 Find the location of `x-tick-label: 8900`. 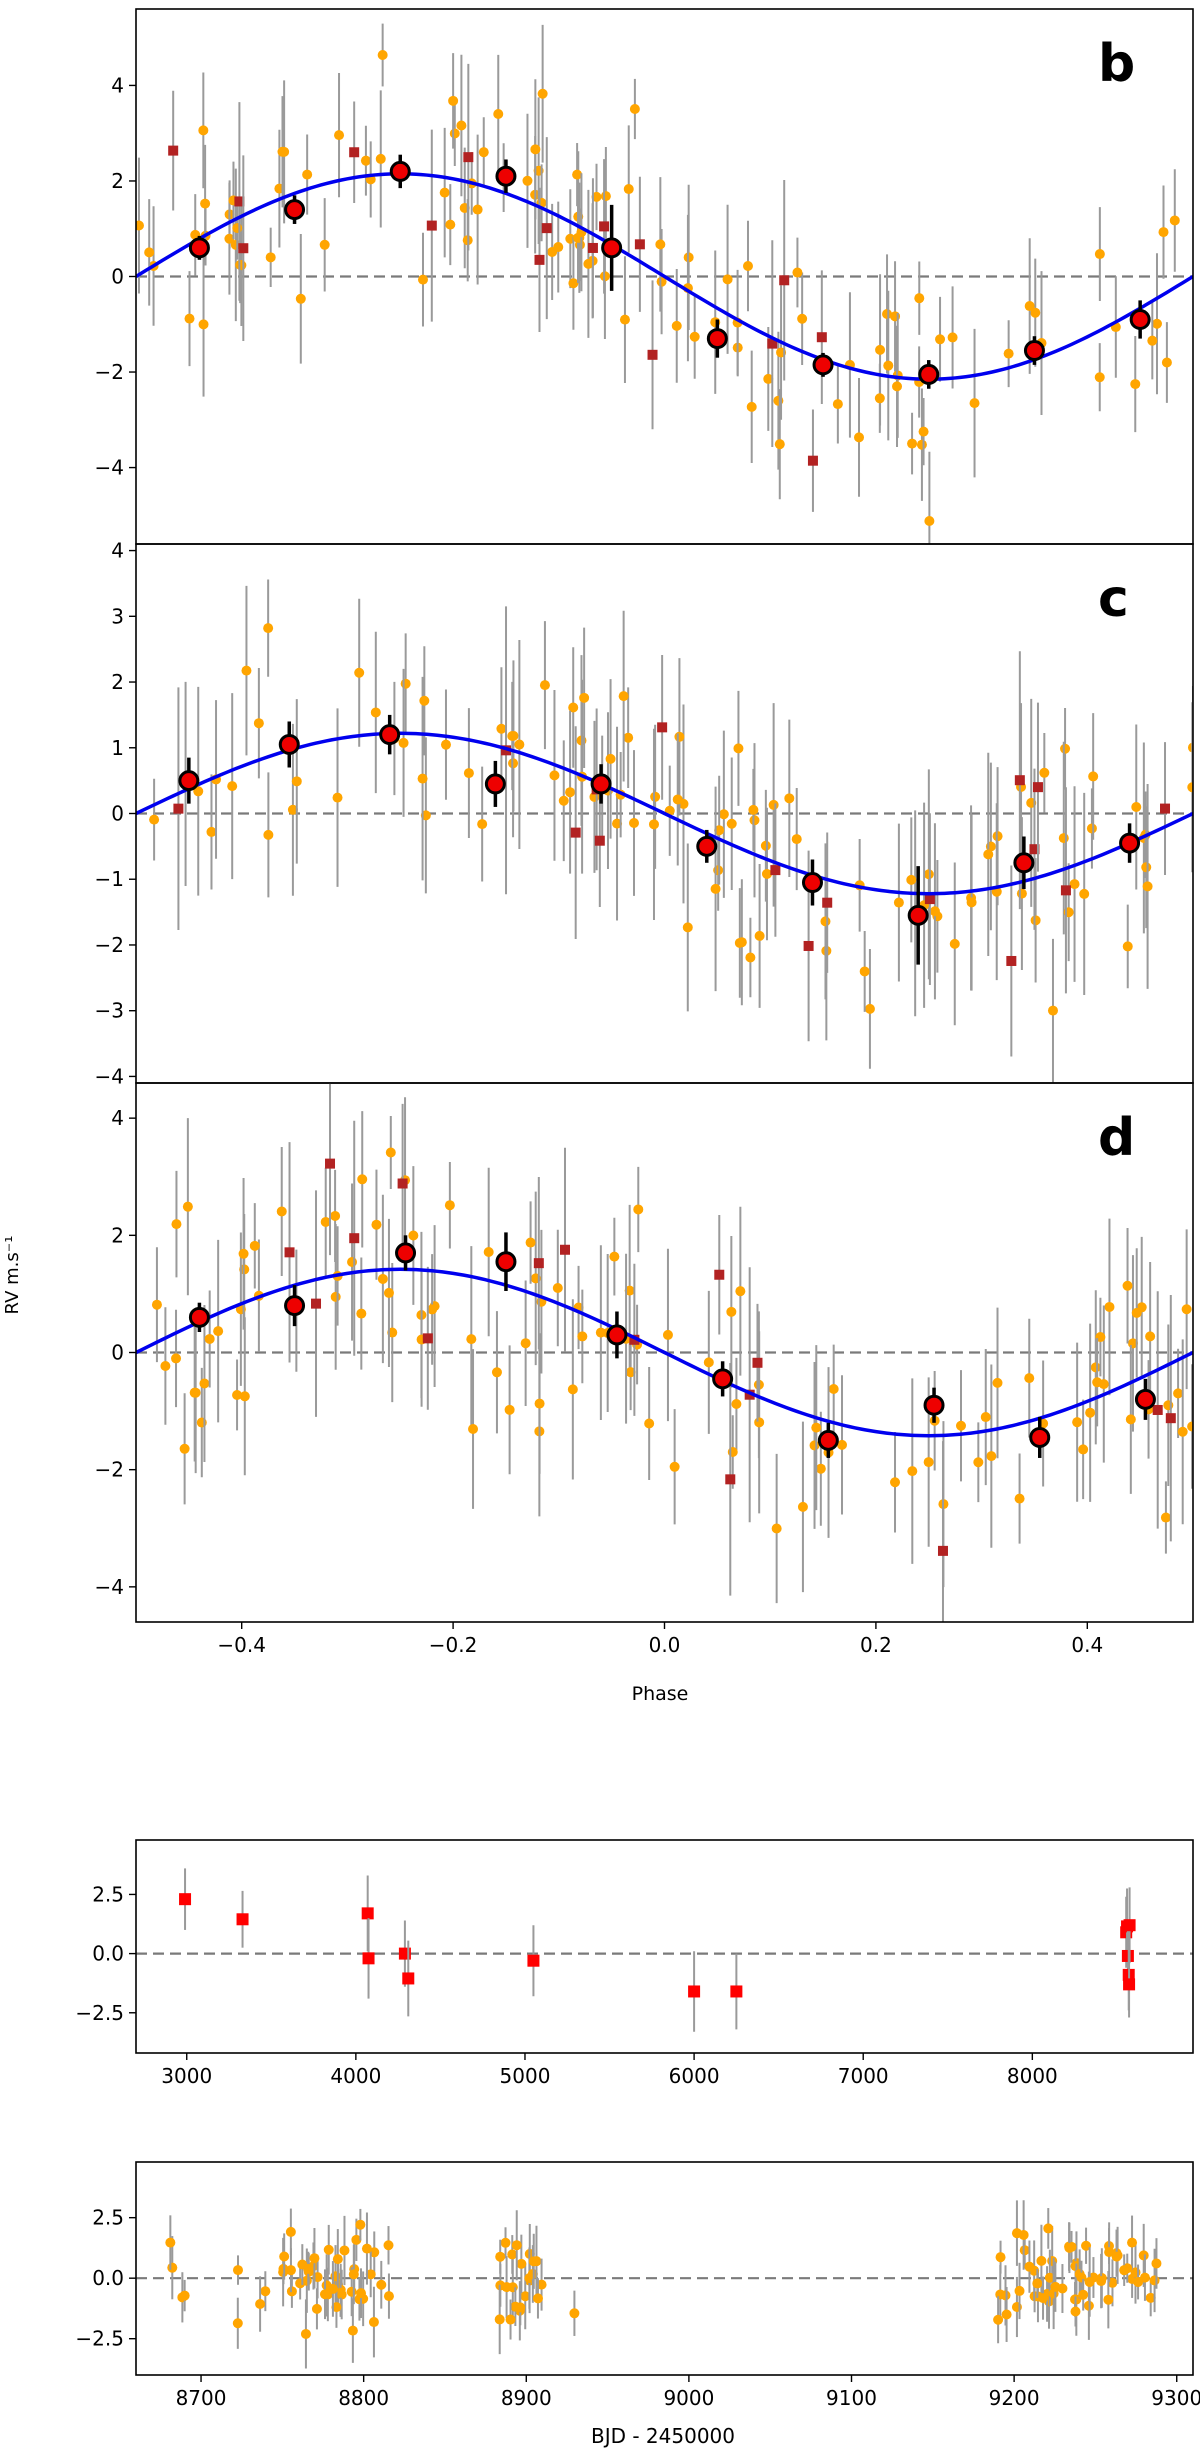

x-tick-label: 8900 is located at coordinates (526, 2398).